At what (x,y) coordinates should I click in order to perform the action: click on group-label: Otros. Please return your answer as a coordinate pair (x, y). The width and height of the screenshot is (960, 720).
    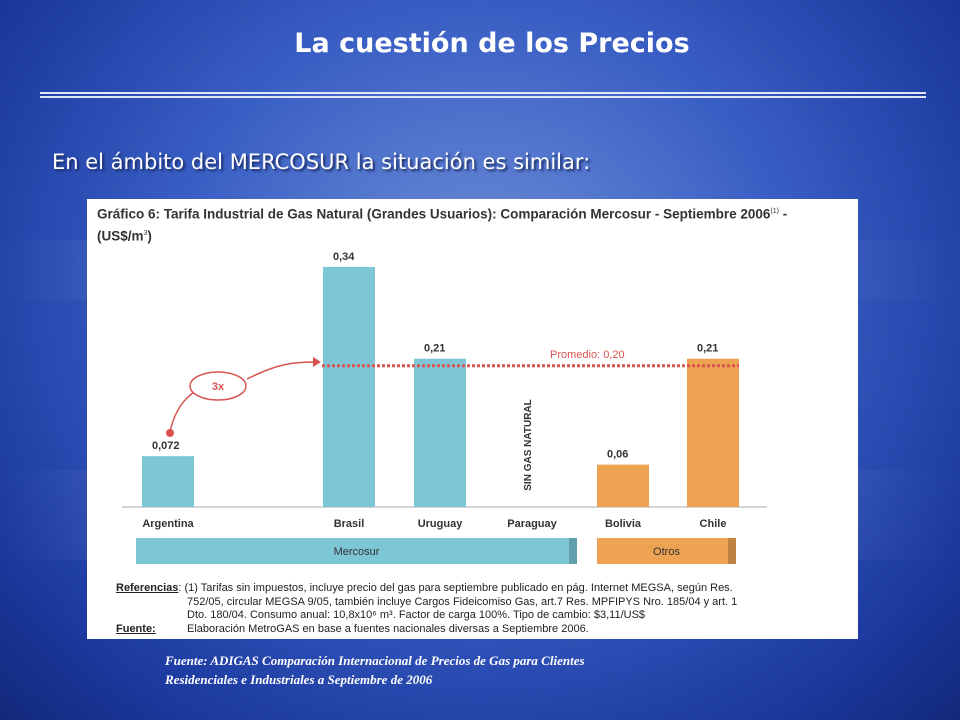
    Looking at the image, I should click on (666, 552).